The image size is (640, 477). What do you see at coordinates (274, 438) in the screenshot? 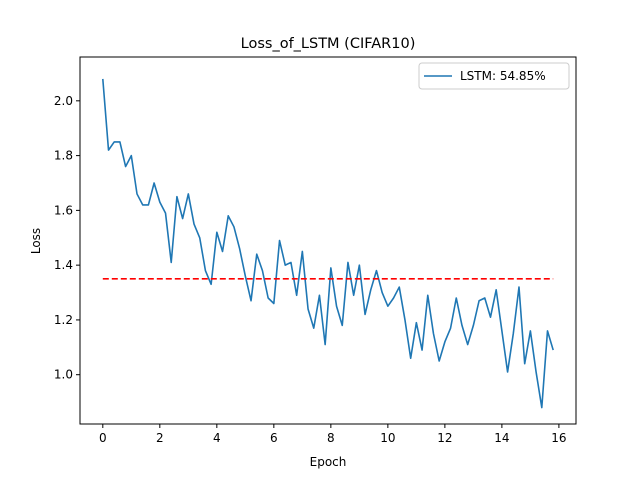
I see `x-tick-label: 6` at bounding box center [274, 438].